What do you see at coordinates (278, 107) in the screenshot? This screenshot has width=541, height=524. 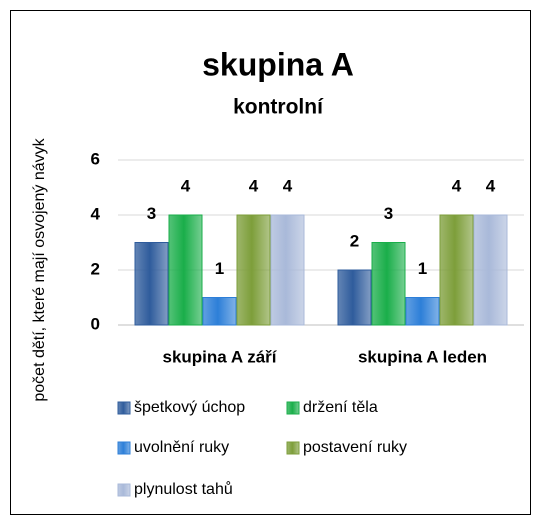 I see `chart-subtitle: kontrolní` at bounding box center [278, 107].